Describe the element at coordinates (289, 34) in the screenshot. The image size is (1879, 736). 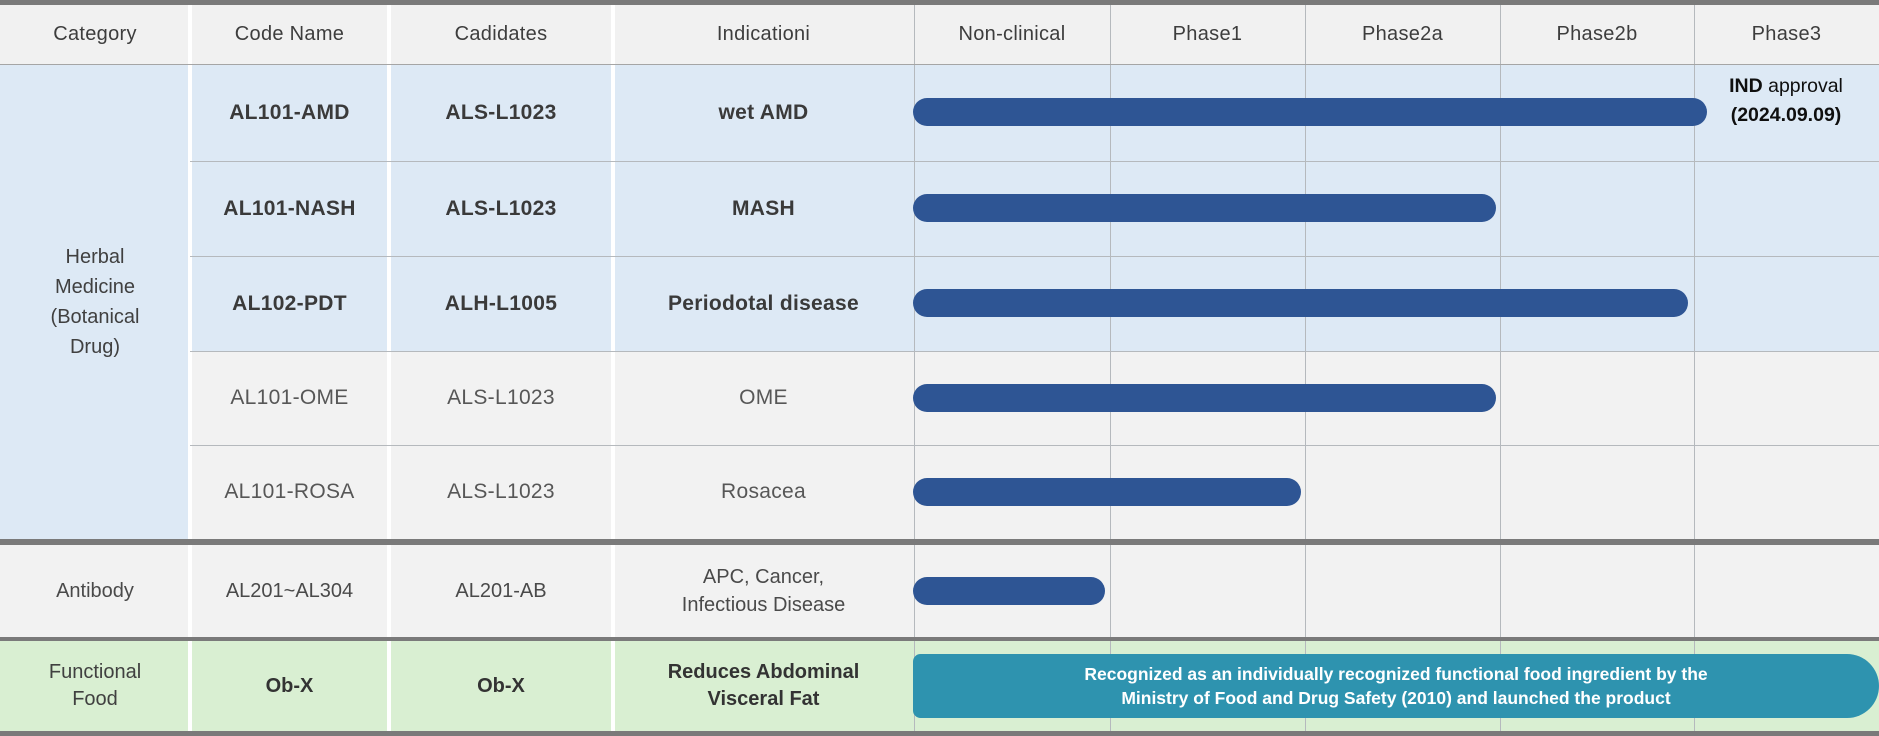
I see `header-cell-code-name: Code Name` at that location.